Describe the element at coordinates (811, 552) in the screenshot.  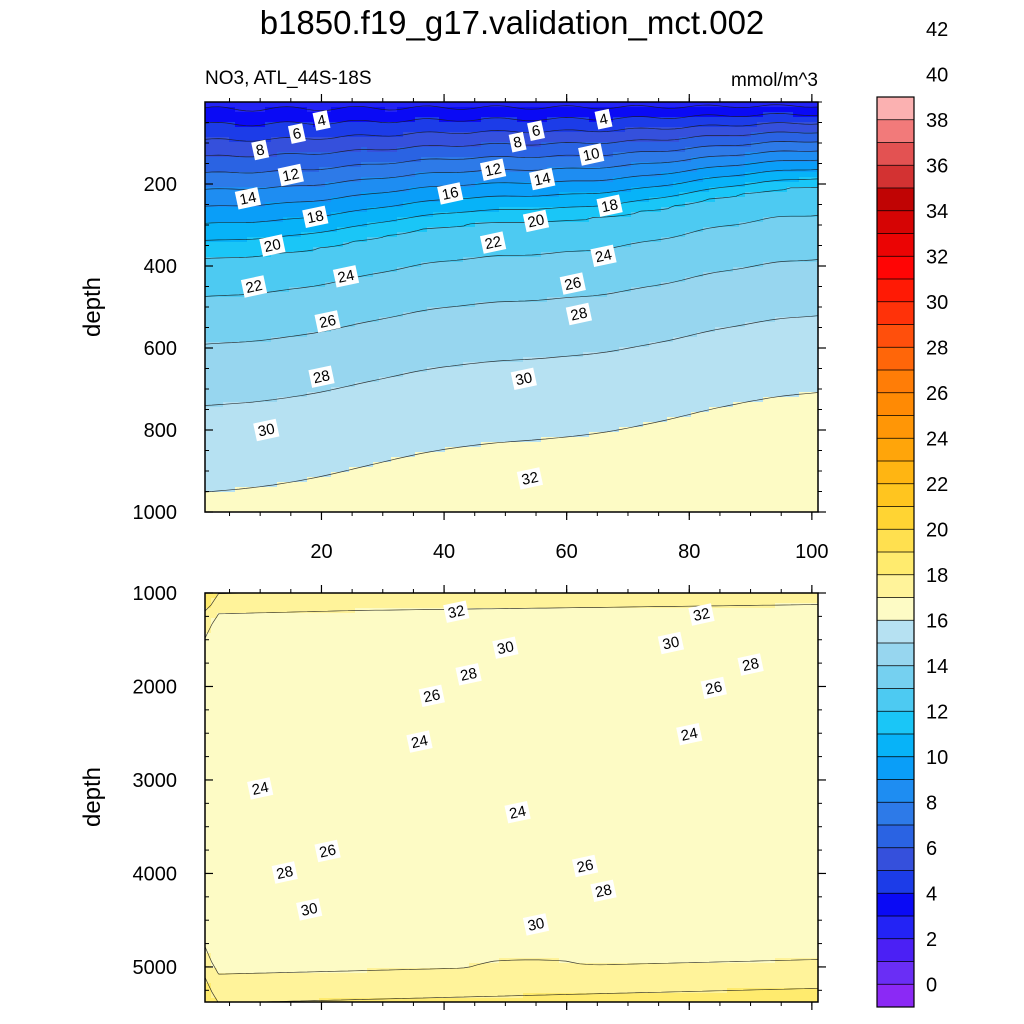
I see `x-tick-label: 100` at that location.